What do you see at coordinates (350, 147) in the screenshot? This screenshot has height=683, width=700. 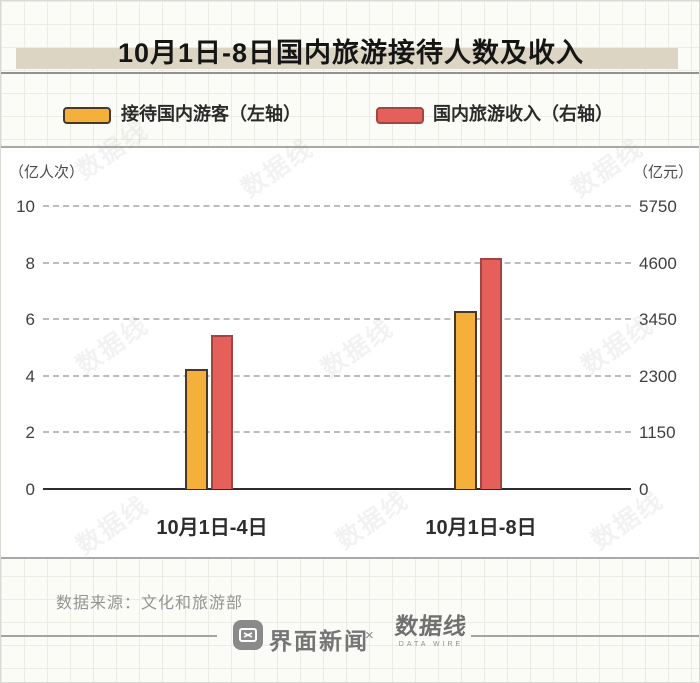 I see `divider-above-chart` at bounding box center [350, 147].